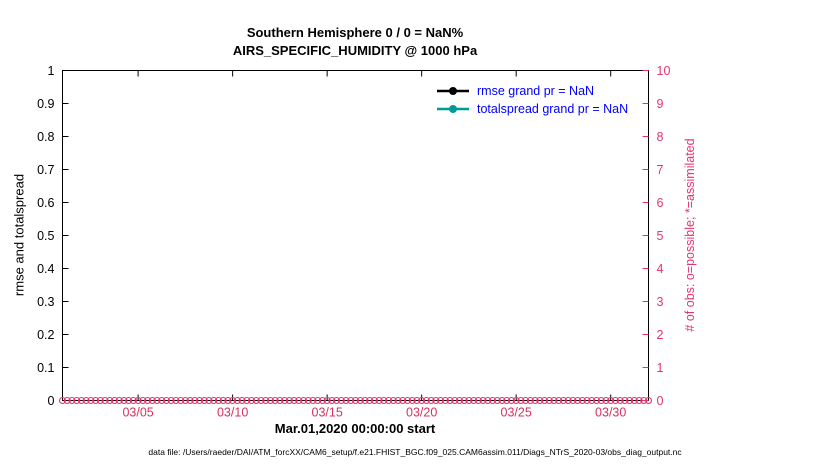 Image resolution: width=830 pixels, height=470 pixels. What do you see at coordinates (45, 302) in the screenshot?
I see `y-tick-label-left: 0.3` at bounding box center [45, 302].